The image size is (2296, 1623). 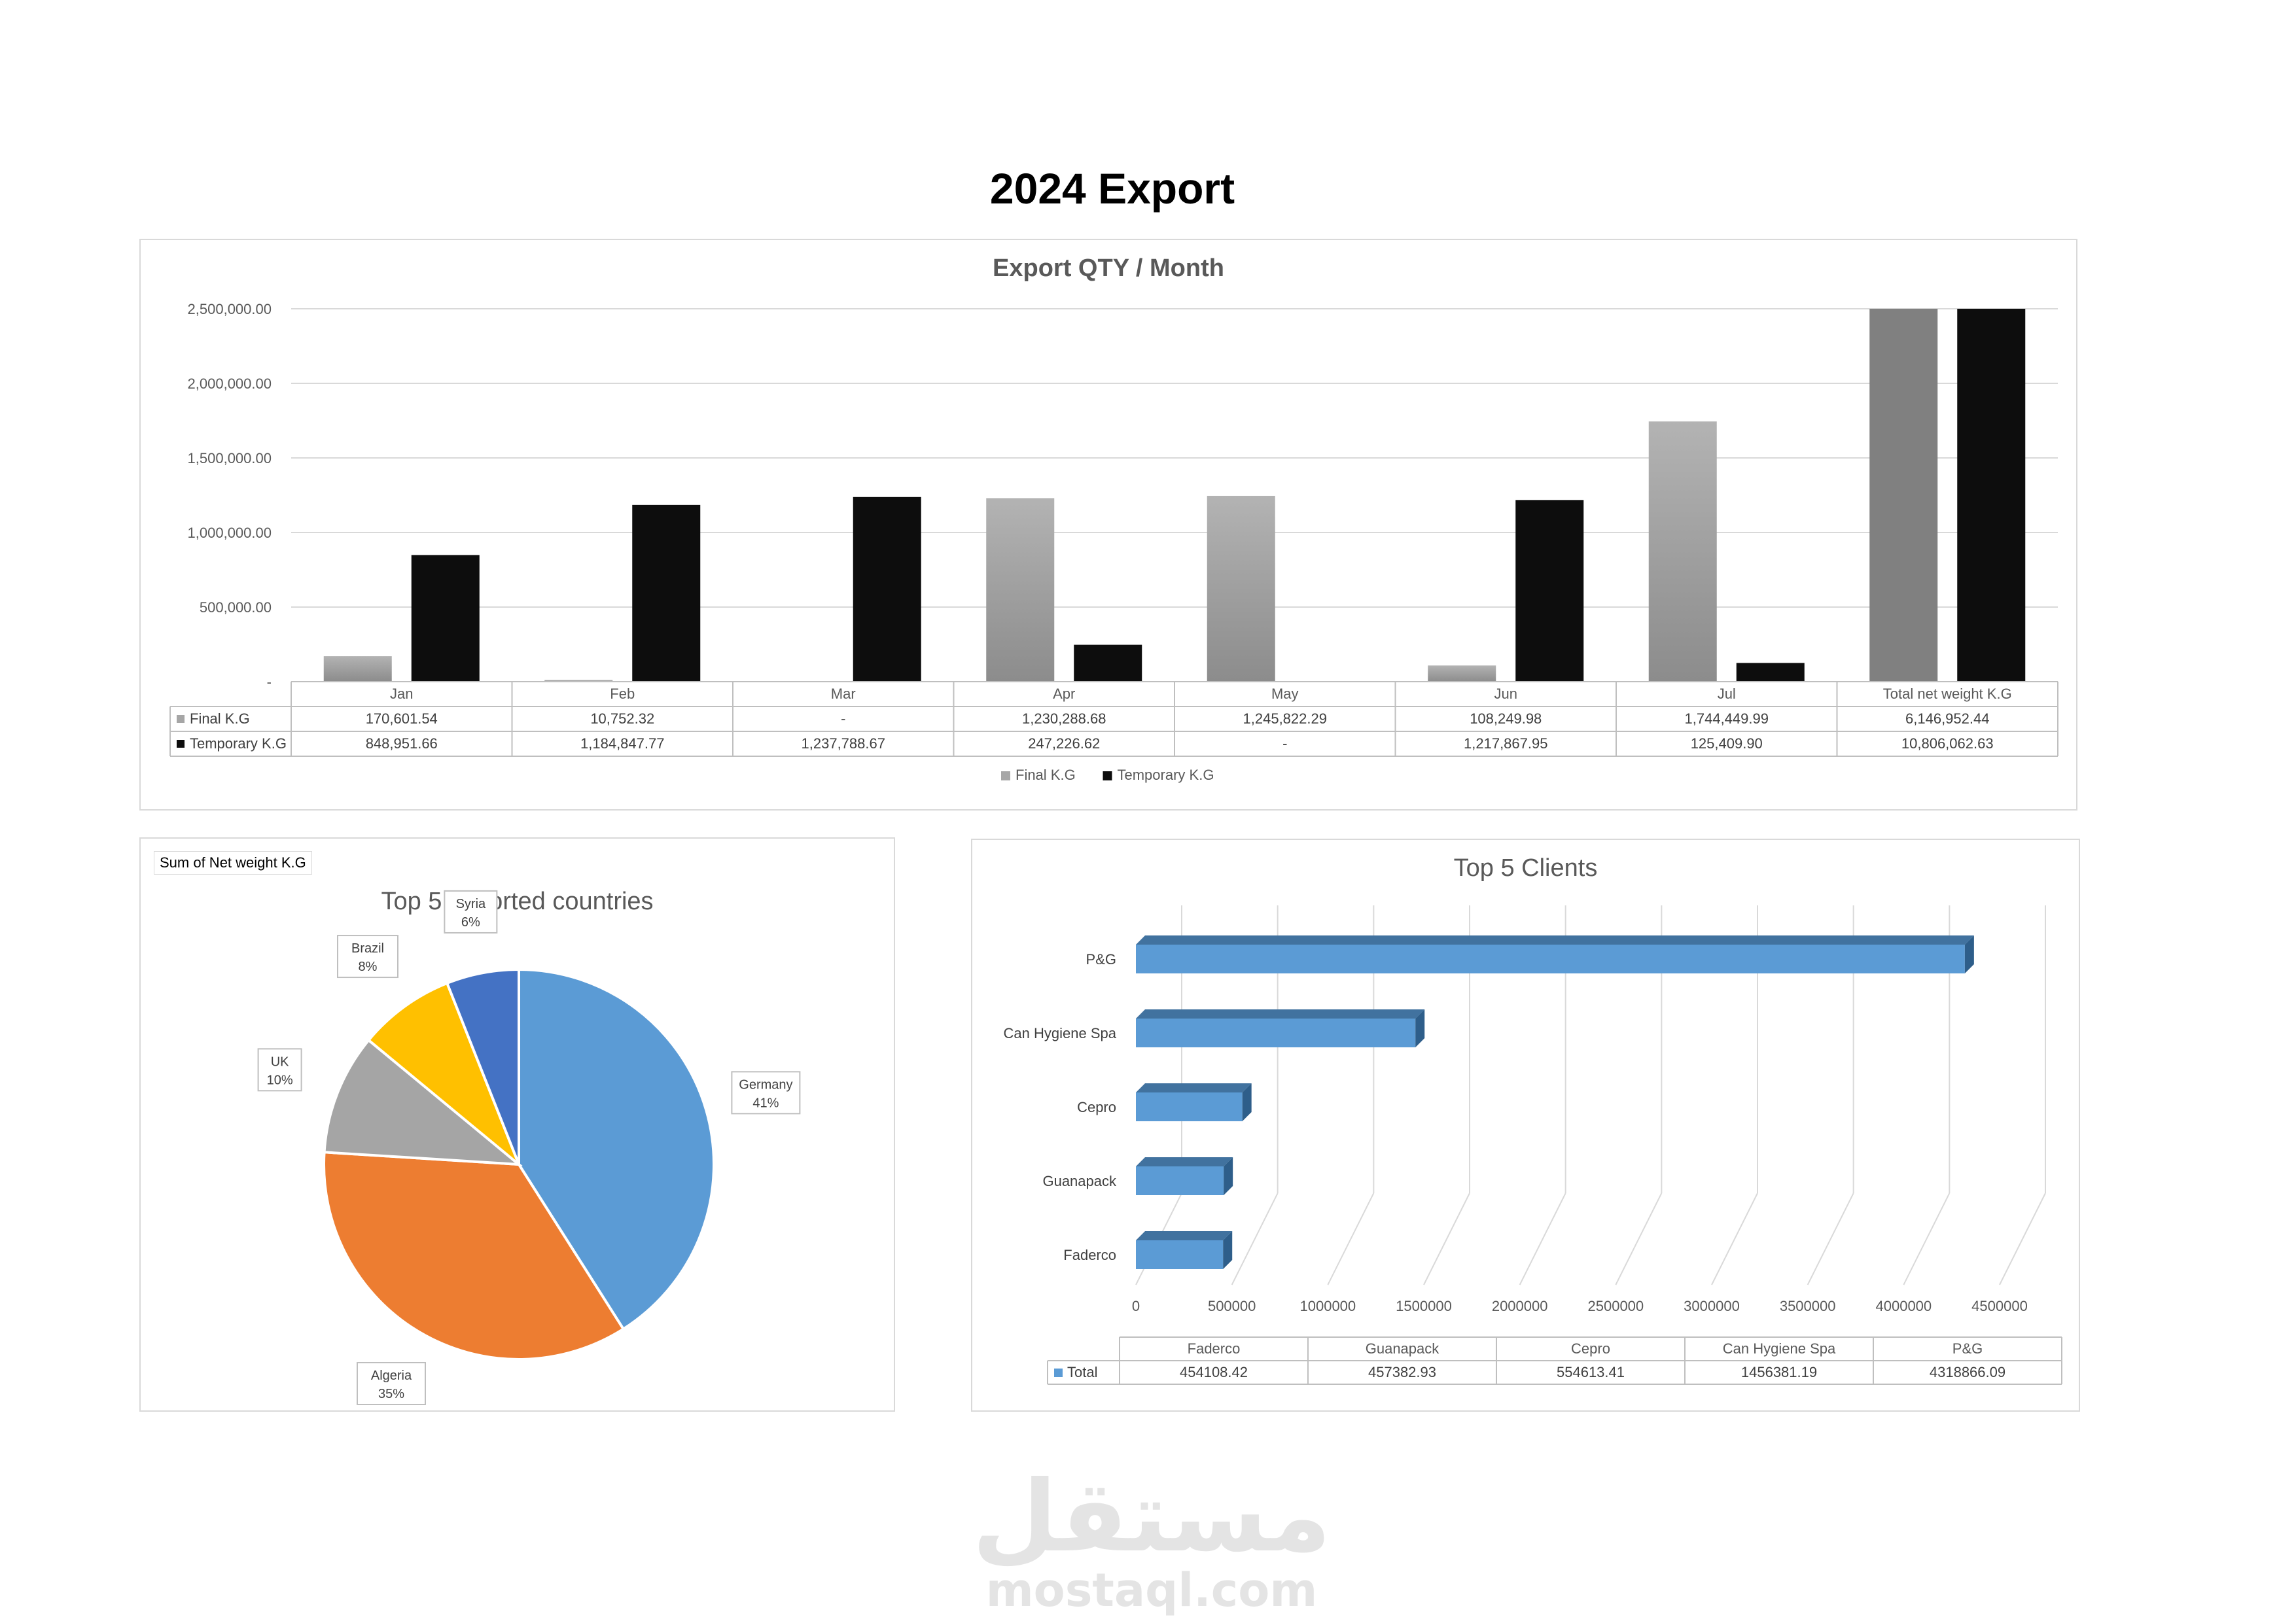 I want to click on bar-can-hygiene-spa, so click(x=1280, y=1028).